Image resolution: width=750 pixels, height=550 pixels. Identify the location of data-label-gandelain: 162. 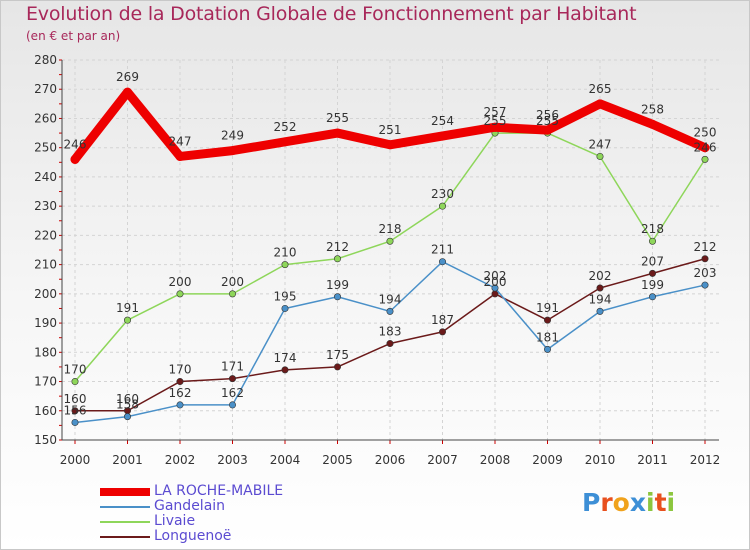
(180, 393).